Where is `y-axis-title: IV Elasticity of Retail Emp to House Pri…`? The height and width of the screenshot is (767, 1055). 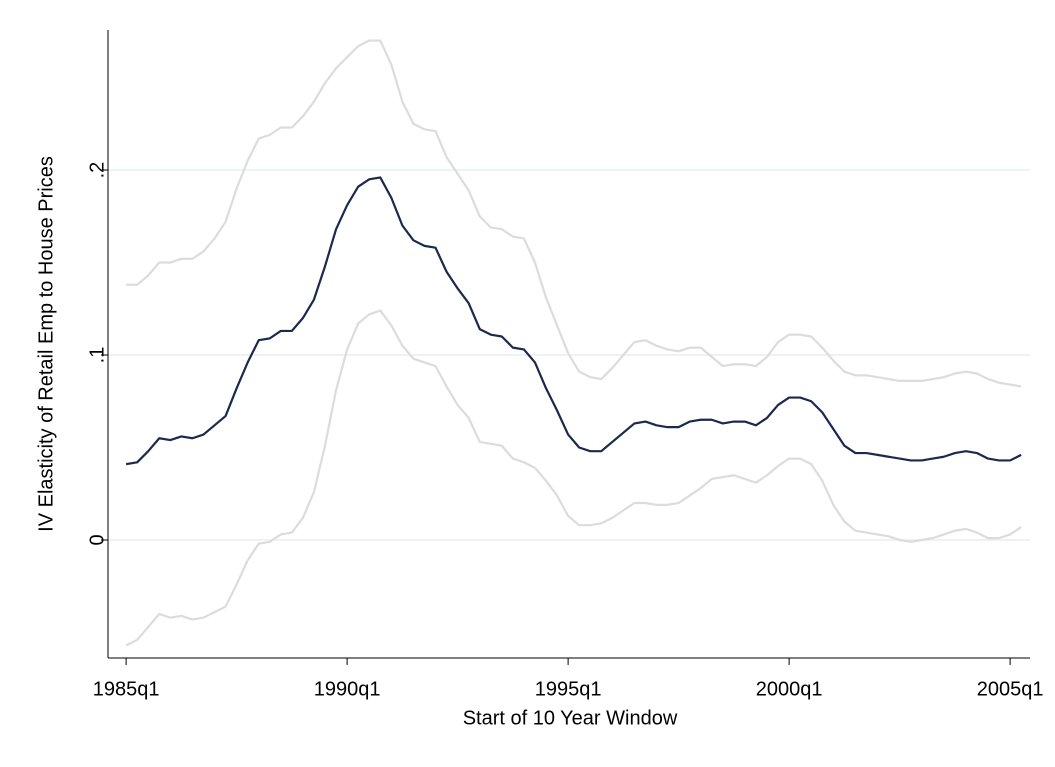
y-axis-title: IV Elasticity of Retail Emp to House Pri… is located at coordinates (46, 344).